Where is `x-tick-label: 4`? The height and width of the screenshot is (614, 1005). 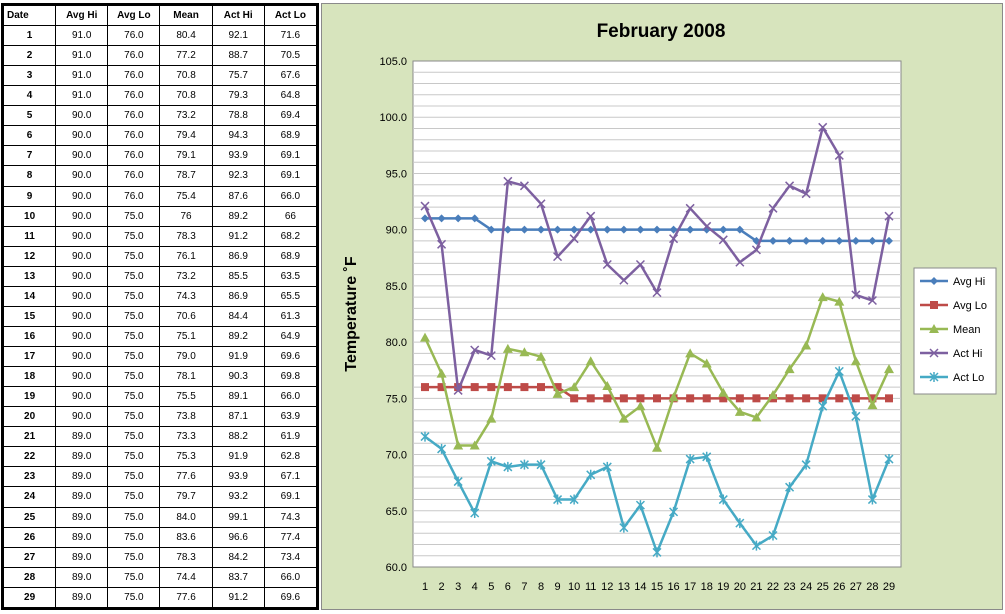 x-tick-label: 4 is located at coordinates (475, 587).